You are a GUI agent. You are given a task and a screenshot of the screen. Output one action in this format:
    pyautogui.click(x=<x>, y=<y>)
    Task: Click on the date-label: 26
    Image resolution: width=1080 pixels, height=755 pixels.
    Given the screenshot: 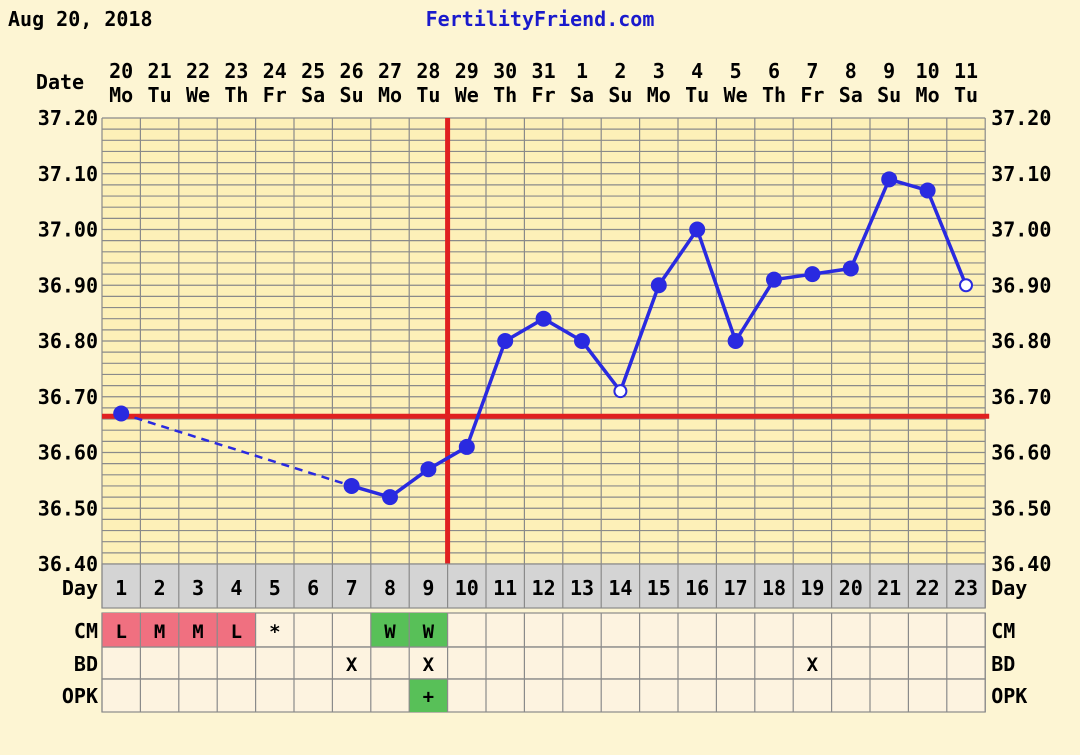 What is the action you would take?
    pyautogui.click(x=352, y=71)
    